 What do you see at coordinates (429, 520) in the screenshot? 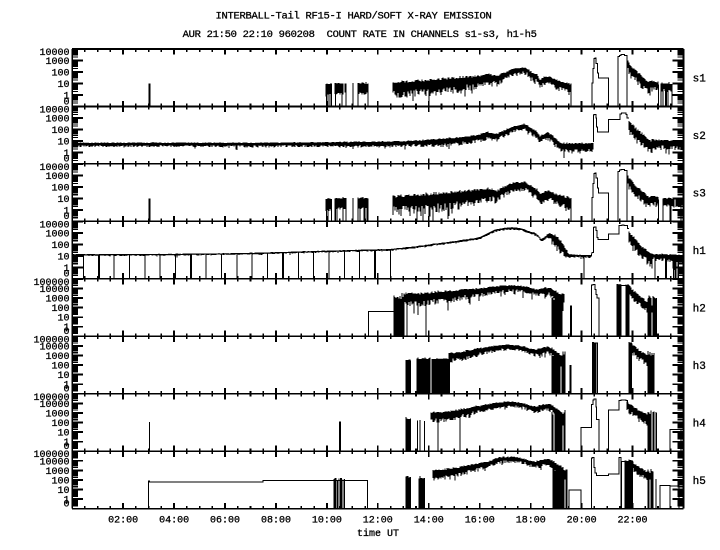
I see `svg-text: 14:00` at bounding box center [429, 520].